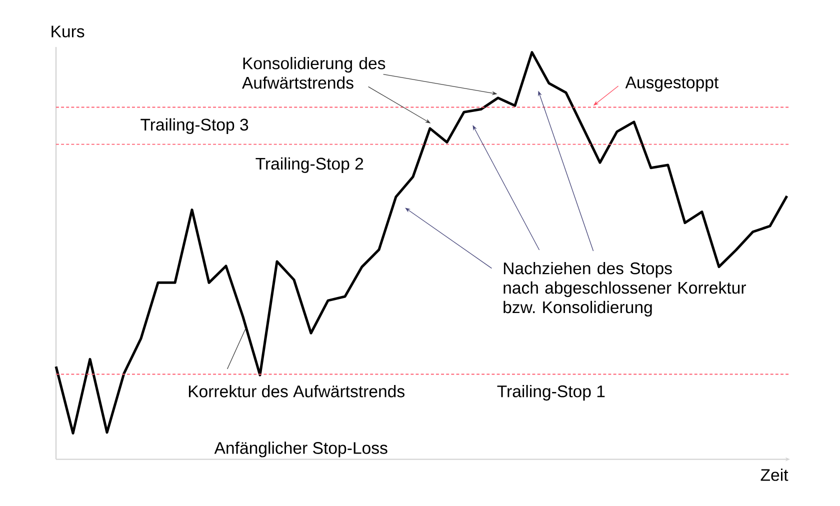  Describe the element at coordinates (551, 392) in the screenshot. I see `ref-line-label: Trailing-Stop 1` at that location.